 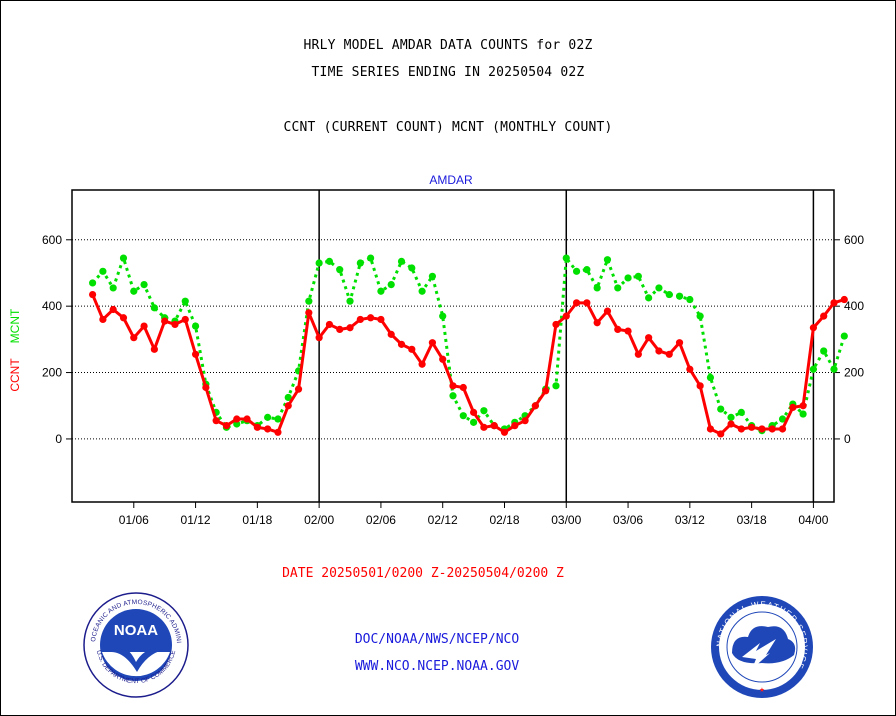 I want to click on x-tick-label: 02/06, so click(x=381, y=520).